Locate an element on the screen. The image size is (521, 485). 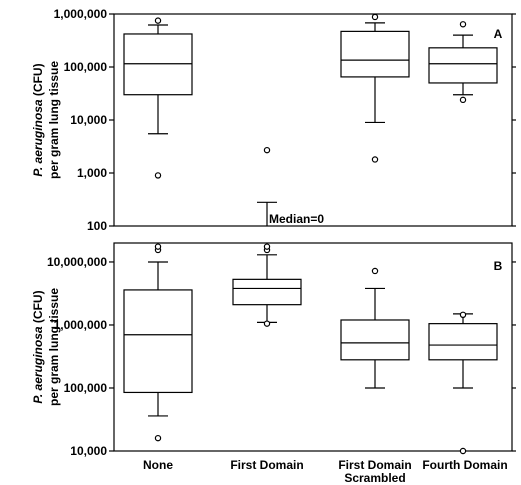
median-annotation: Median=0 is located at coordinates (296, 219).